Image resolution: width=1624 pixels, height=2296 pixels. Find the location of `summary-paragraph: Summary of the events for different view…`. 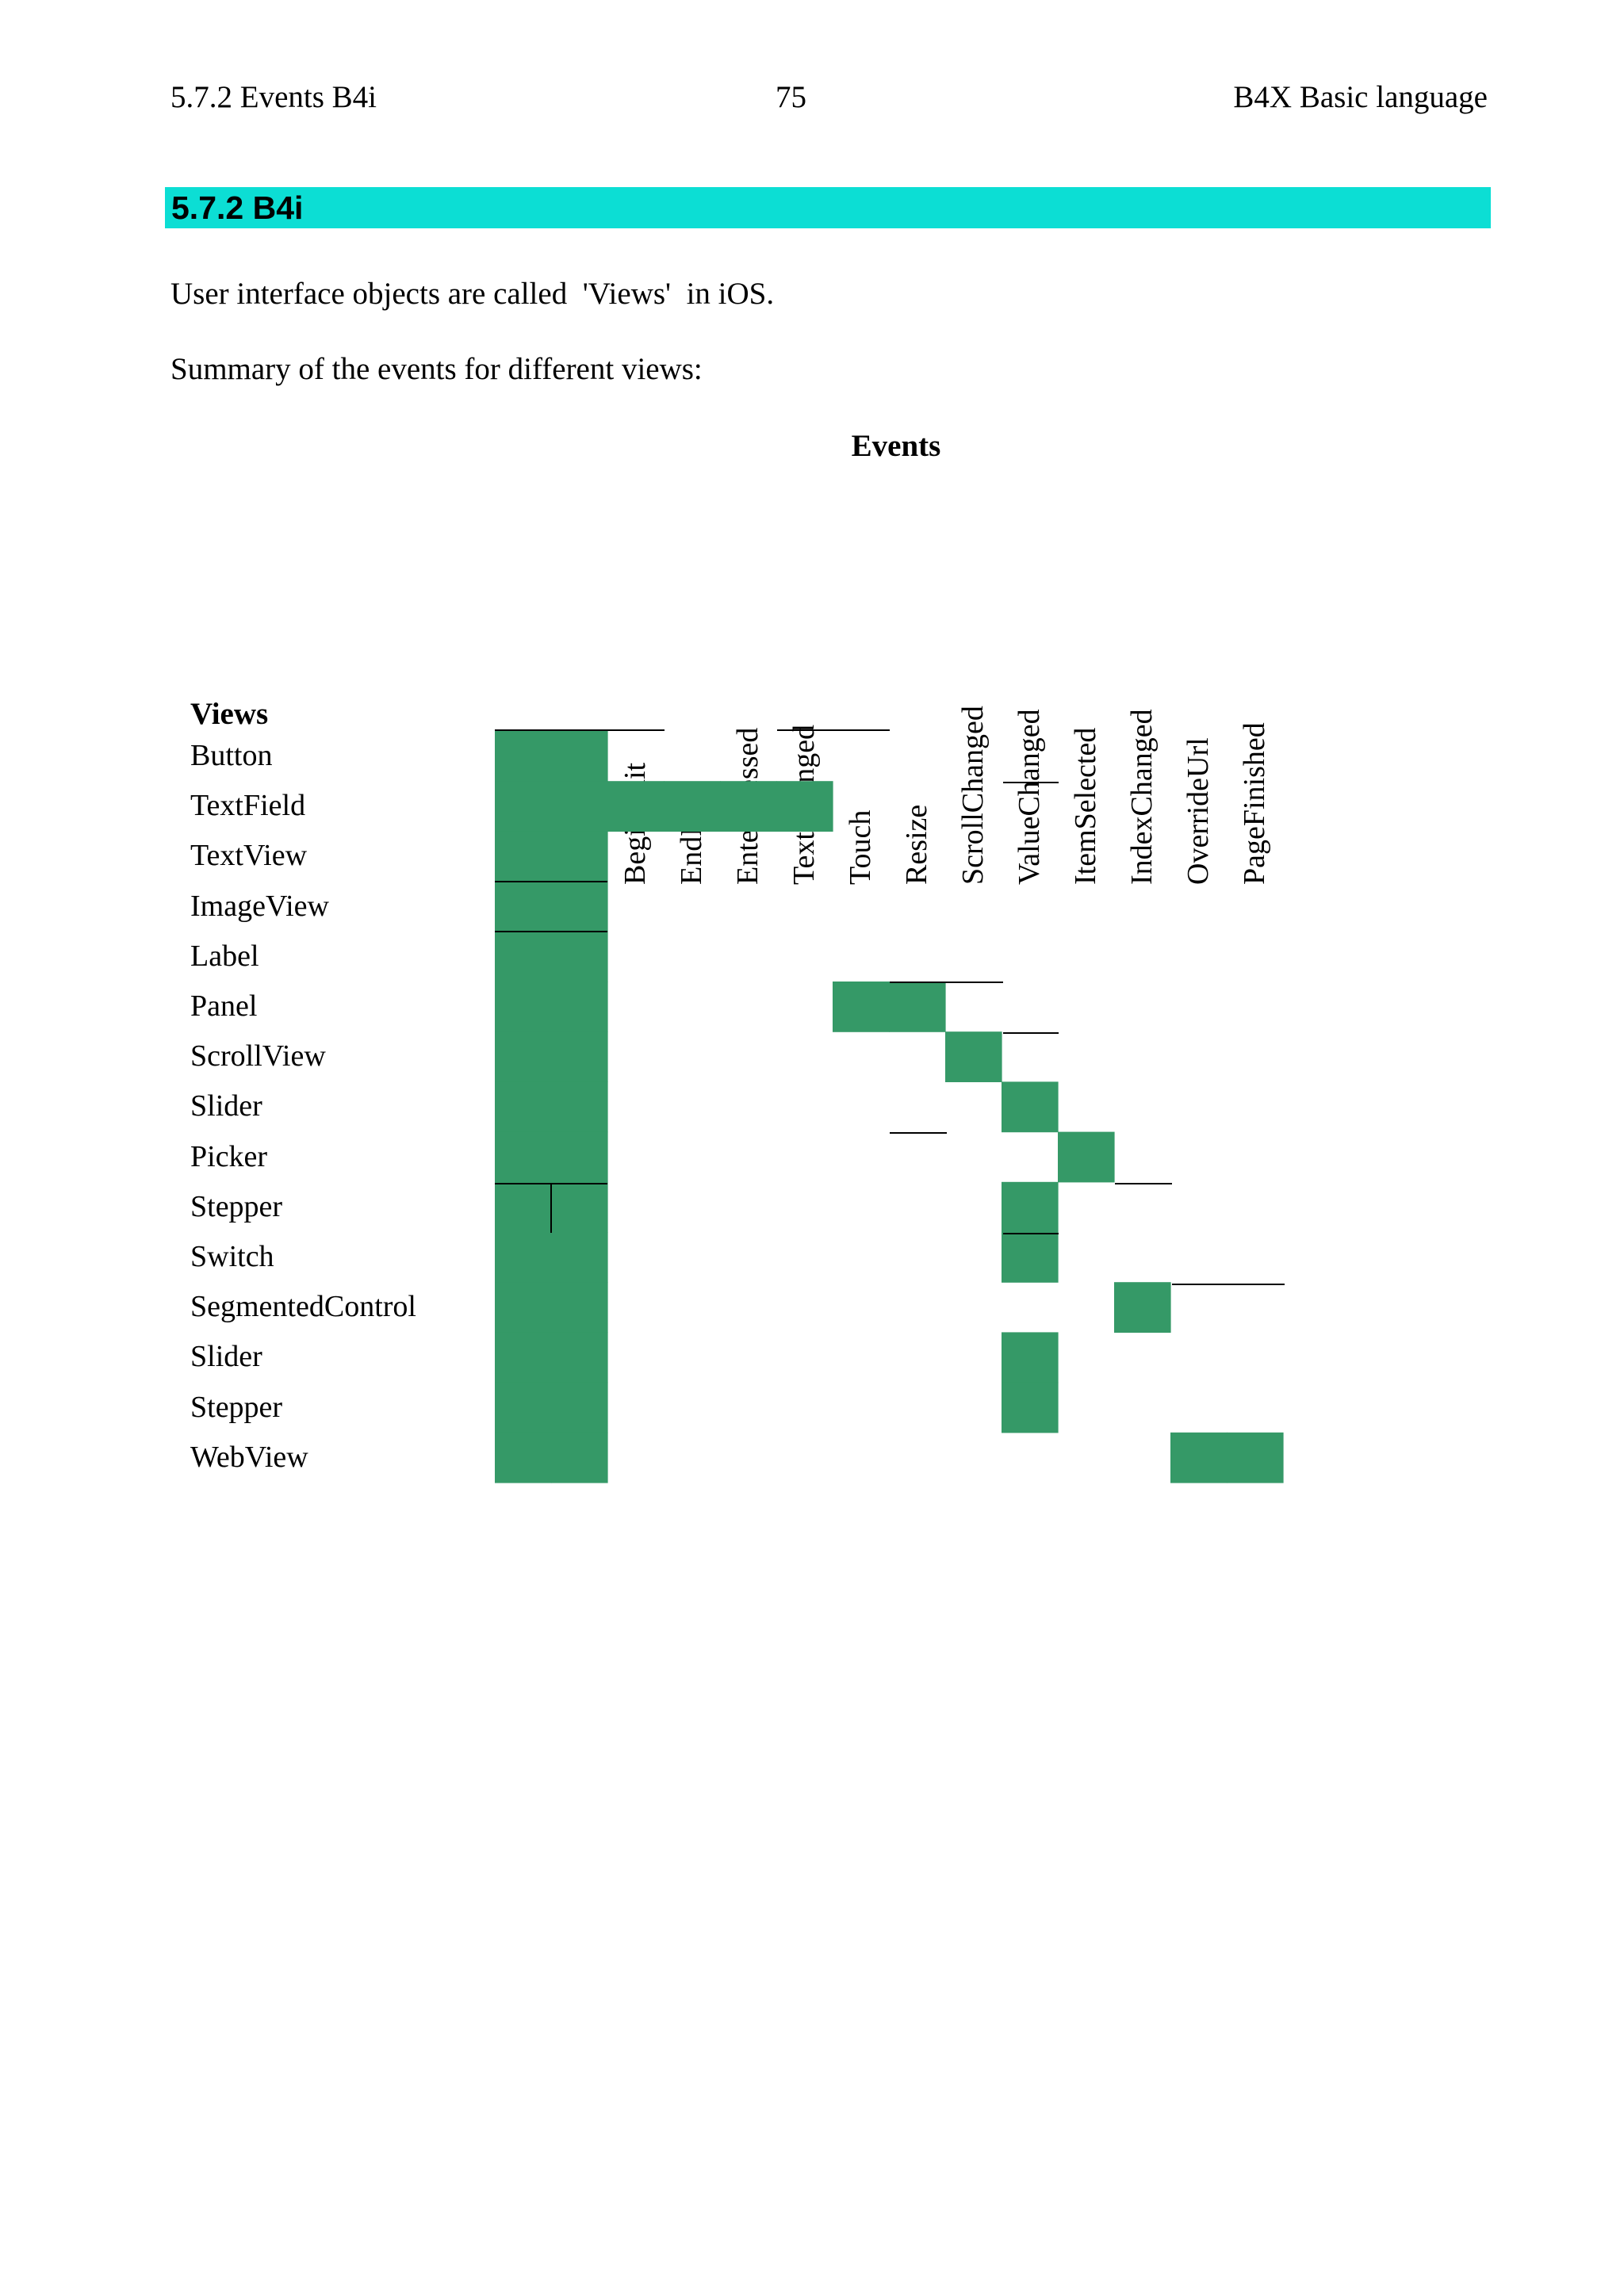

summary-paragraph: Summary of the events for different view… is located at coordinates (436, 369).